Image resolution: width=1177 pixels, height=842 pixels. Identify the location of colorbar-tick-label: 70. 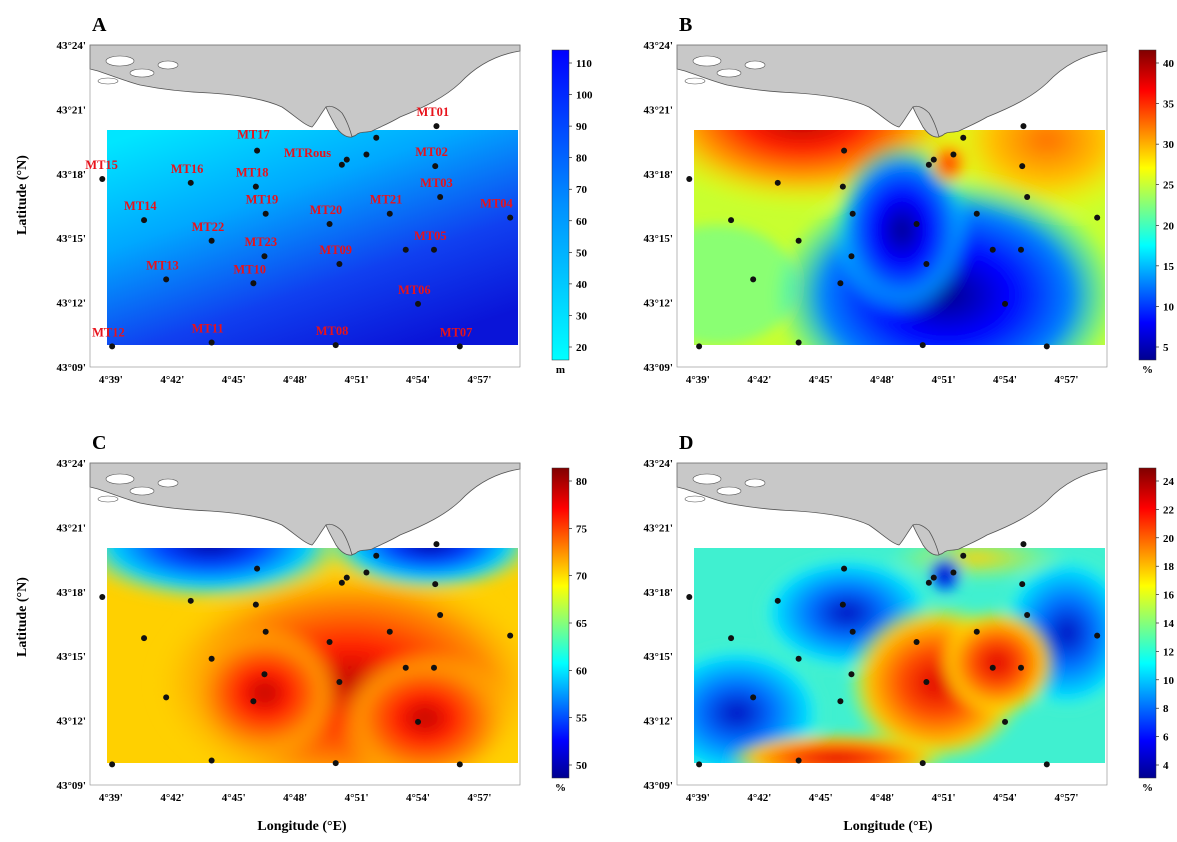
(582, 190).